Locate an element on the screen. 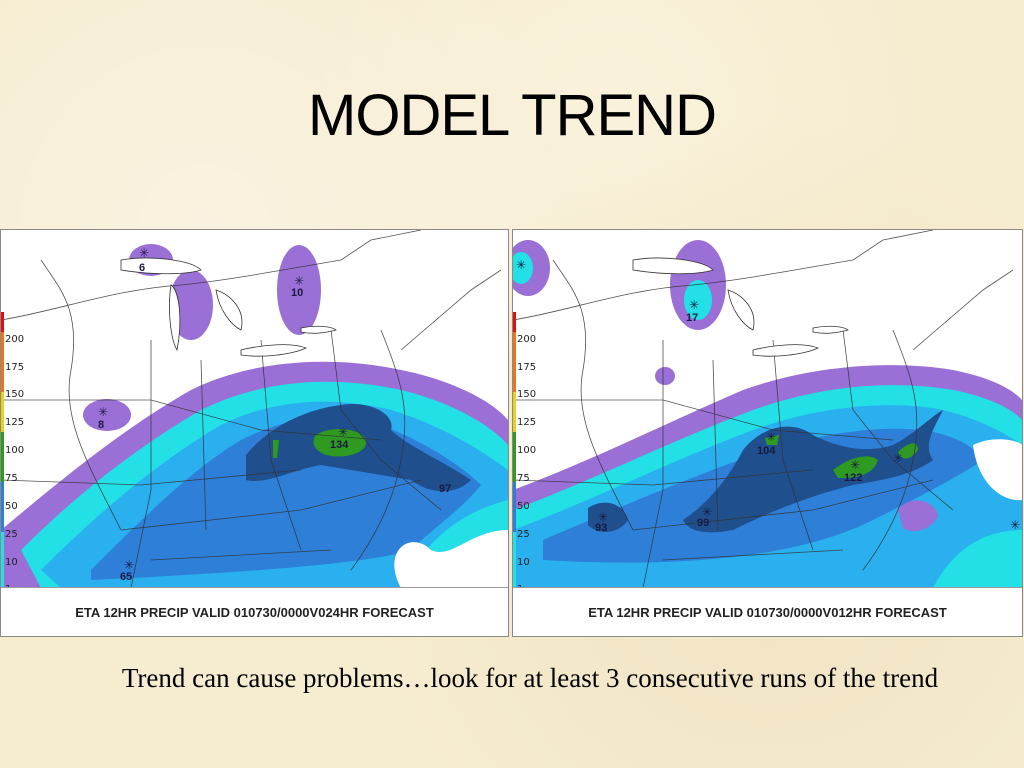 This screenshot has height=768, width=1024. precip-blob-iowa is located at coordinates (107, 415).